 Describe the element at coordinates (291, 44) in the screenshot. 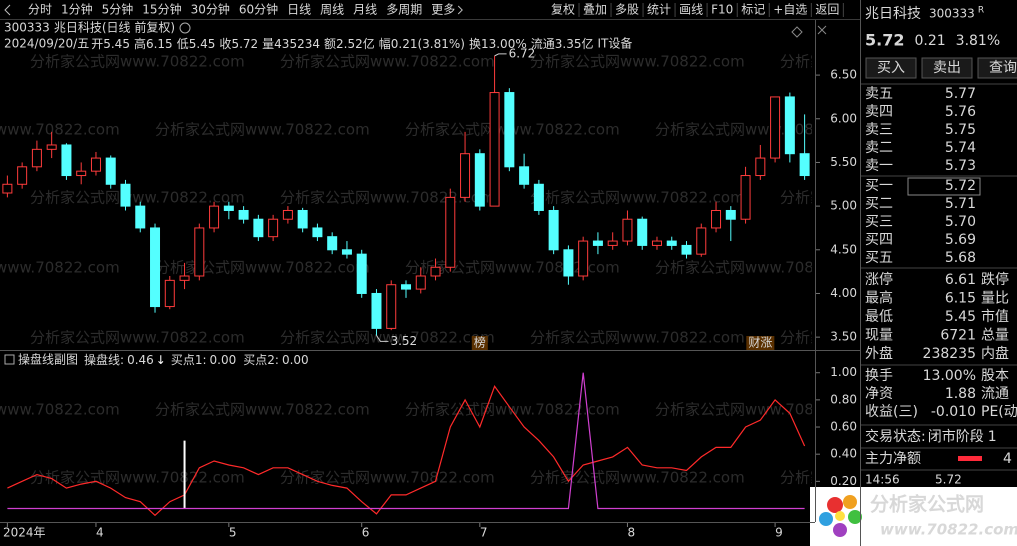

I see `info-item: 量435234` at that location.